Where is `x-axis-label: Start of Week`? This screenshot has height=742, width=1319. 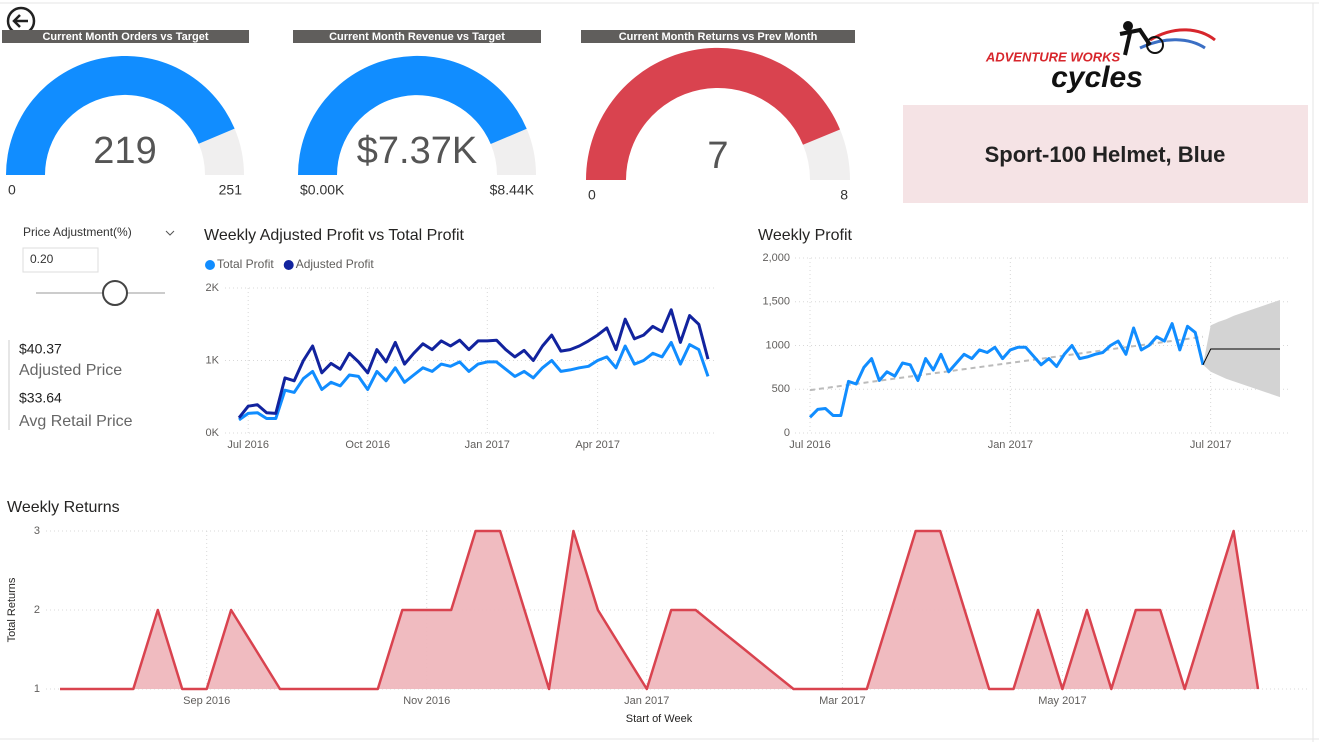 x-axis-label: Start of Week is located at coordinates (659, 719).